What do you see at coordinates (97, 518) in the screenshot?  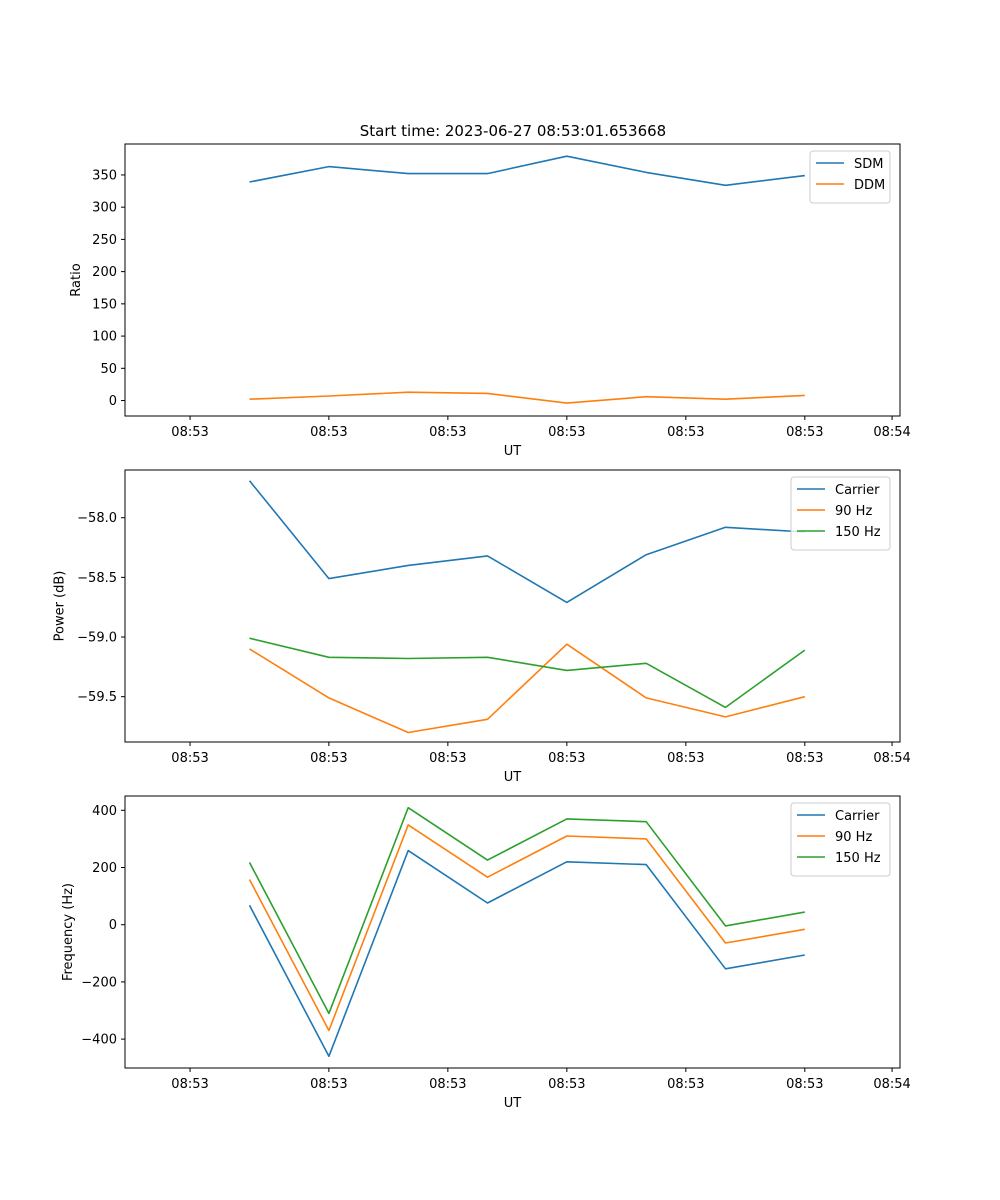 I see `y-tick-label: −58.0` at bounding box center [97, 518].